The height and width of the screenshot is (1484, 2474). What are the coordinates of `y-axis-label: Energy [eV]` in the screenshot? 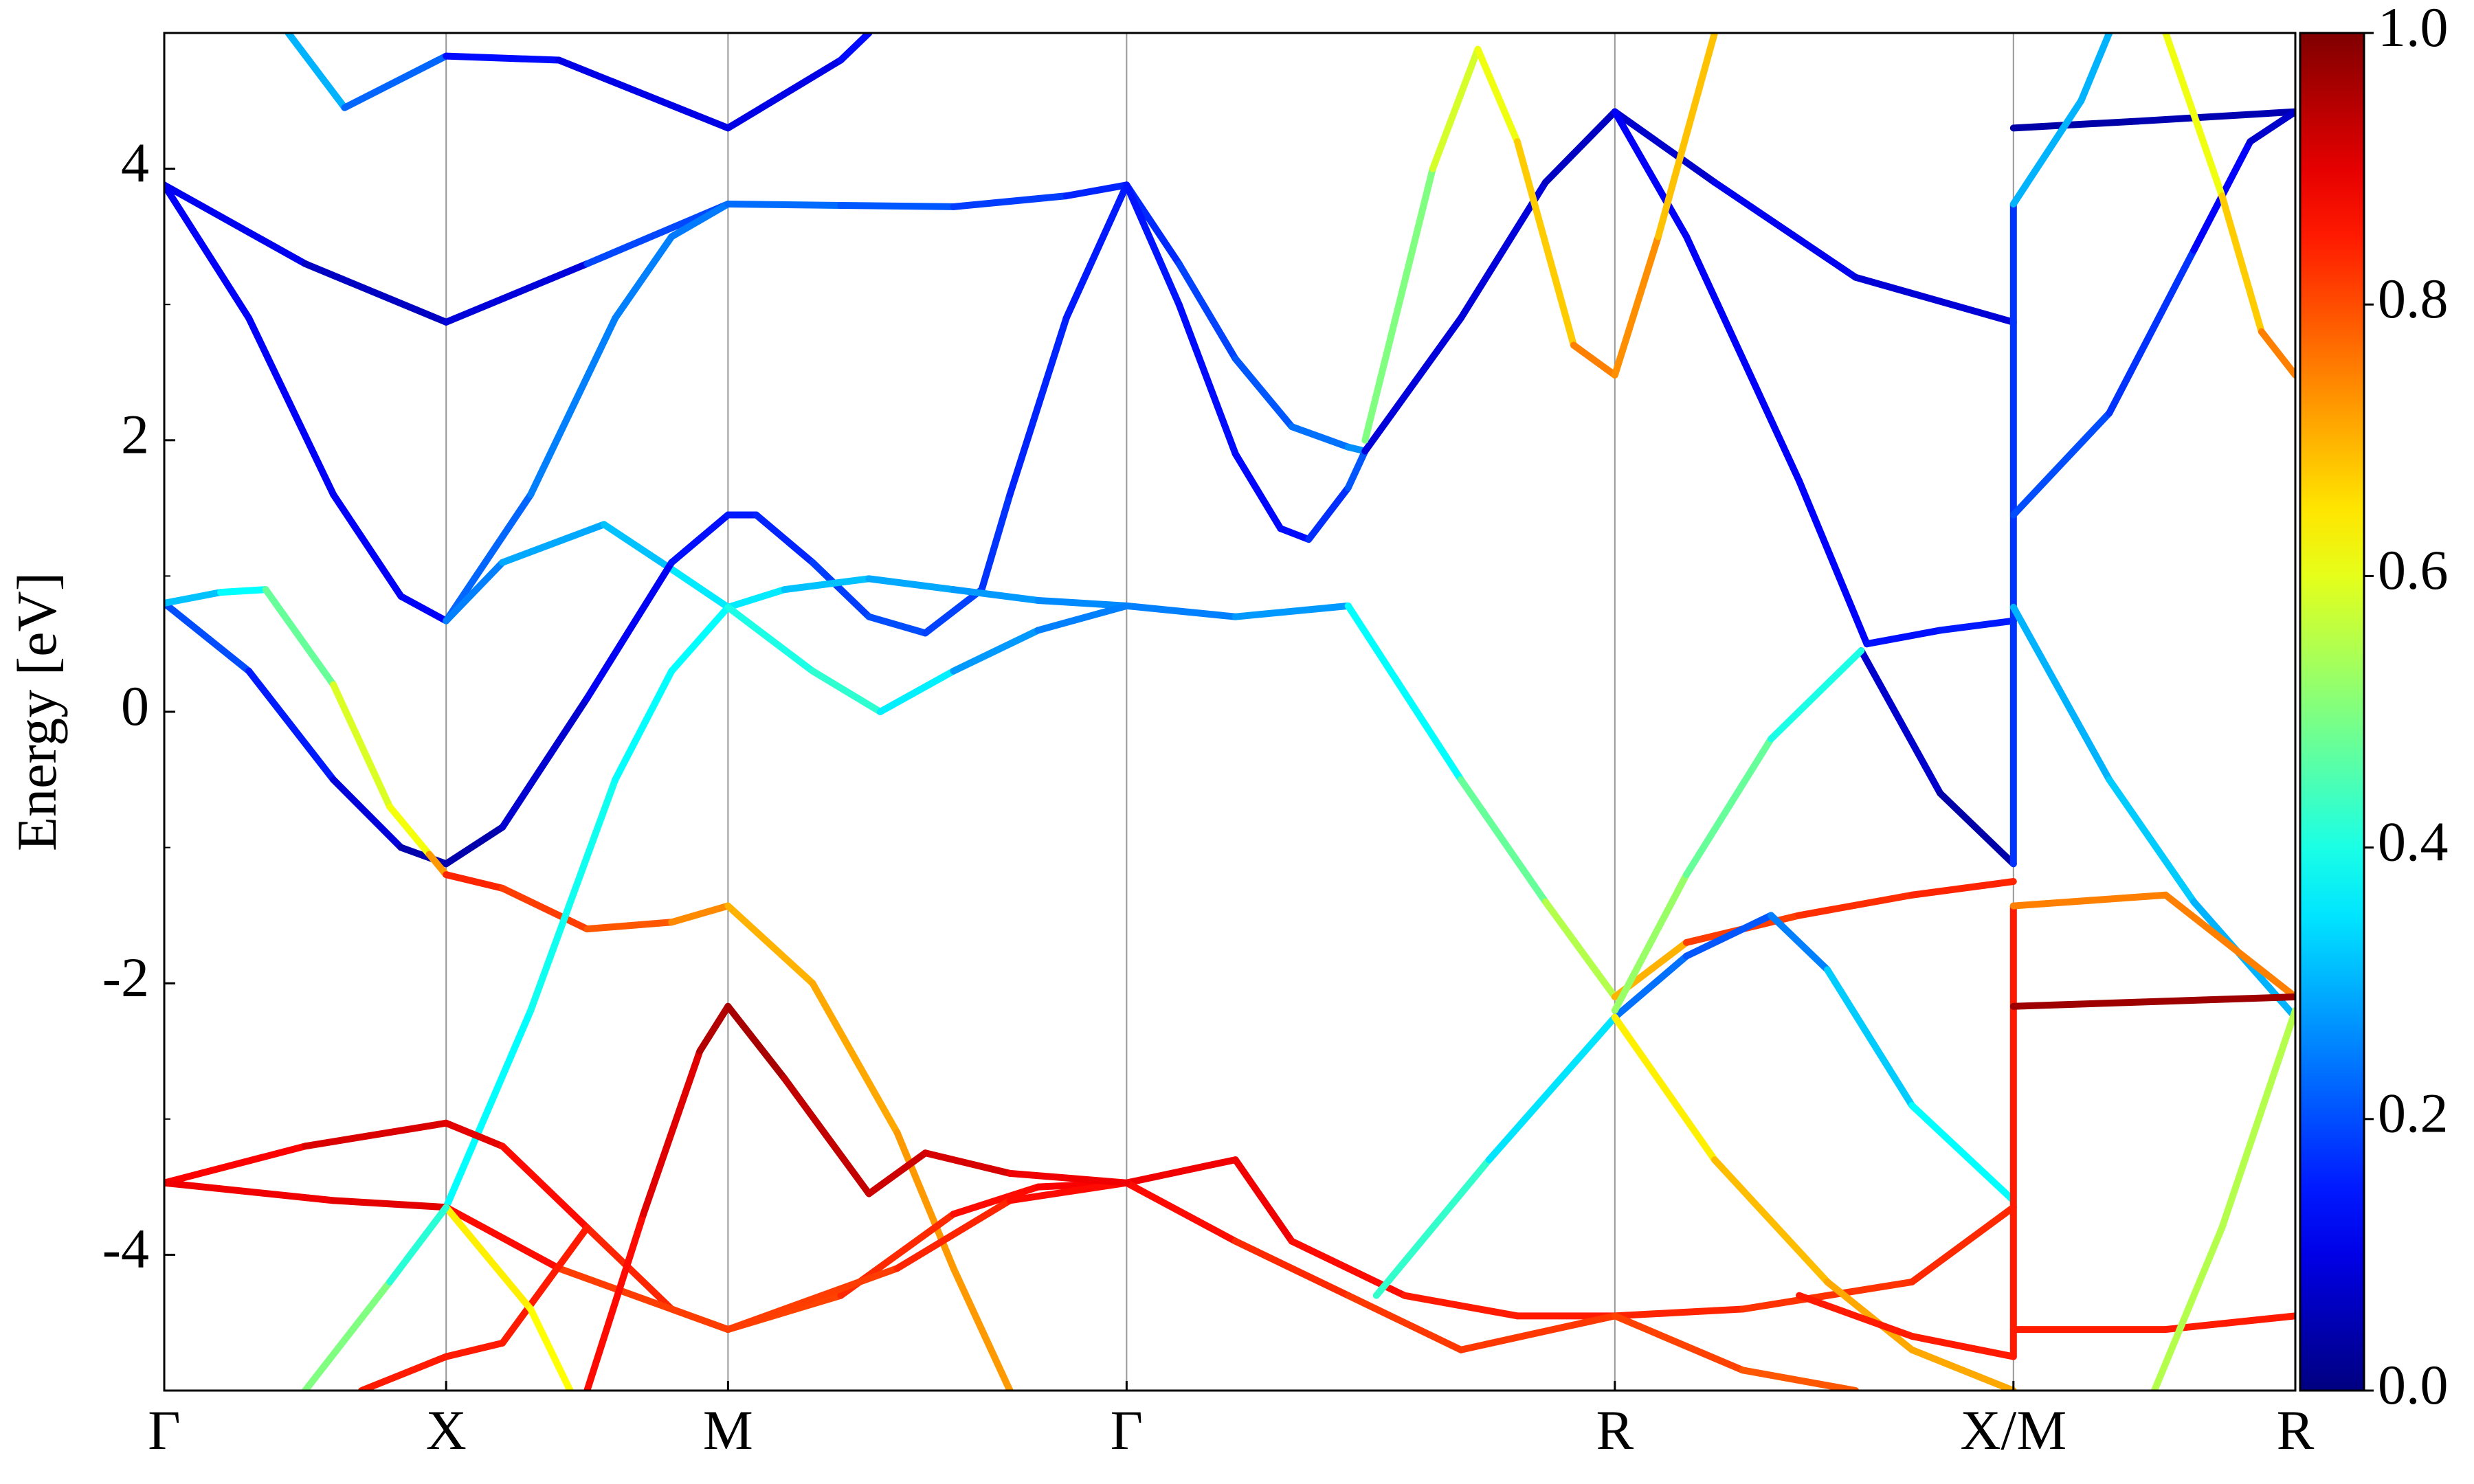 It's located at (36, 711).